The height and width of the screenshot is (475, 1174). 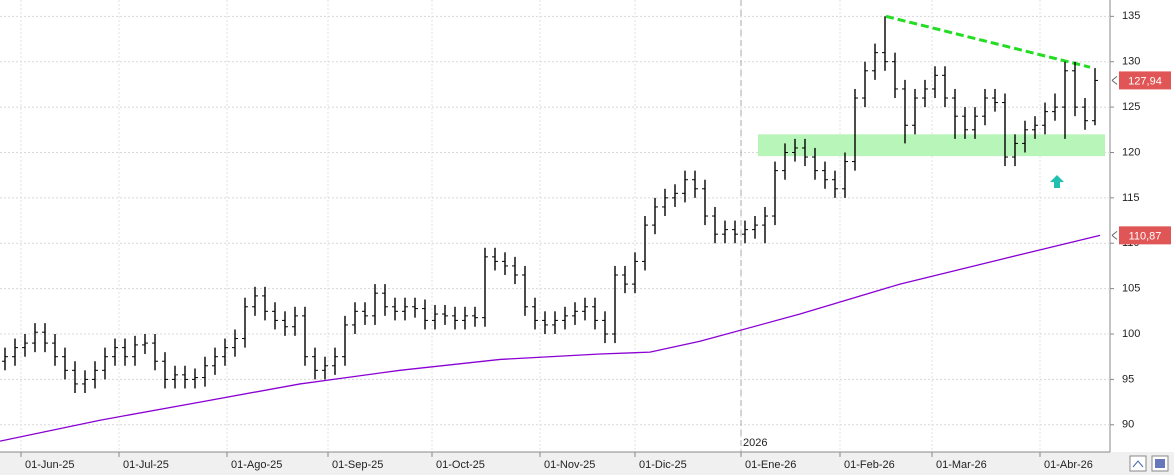 What do you see at coordinates (1145, 236) in the screenshot?
I see `price-tag-label: 110,87` at bounding box center [1145, 236].